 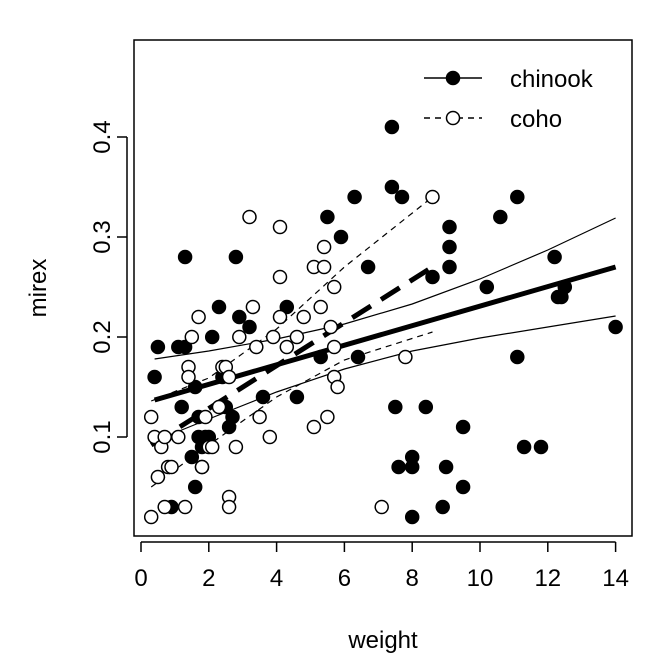 I want to click on x-tick-label: 10, so click(x=480, y=578).